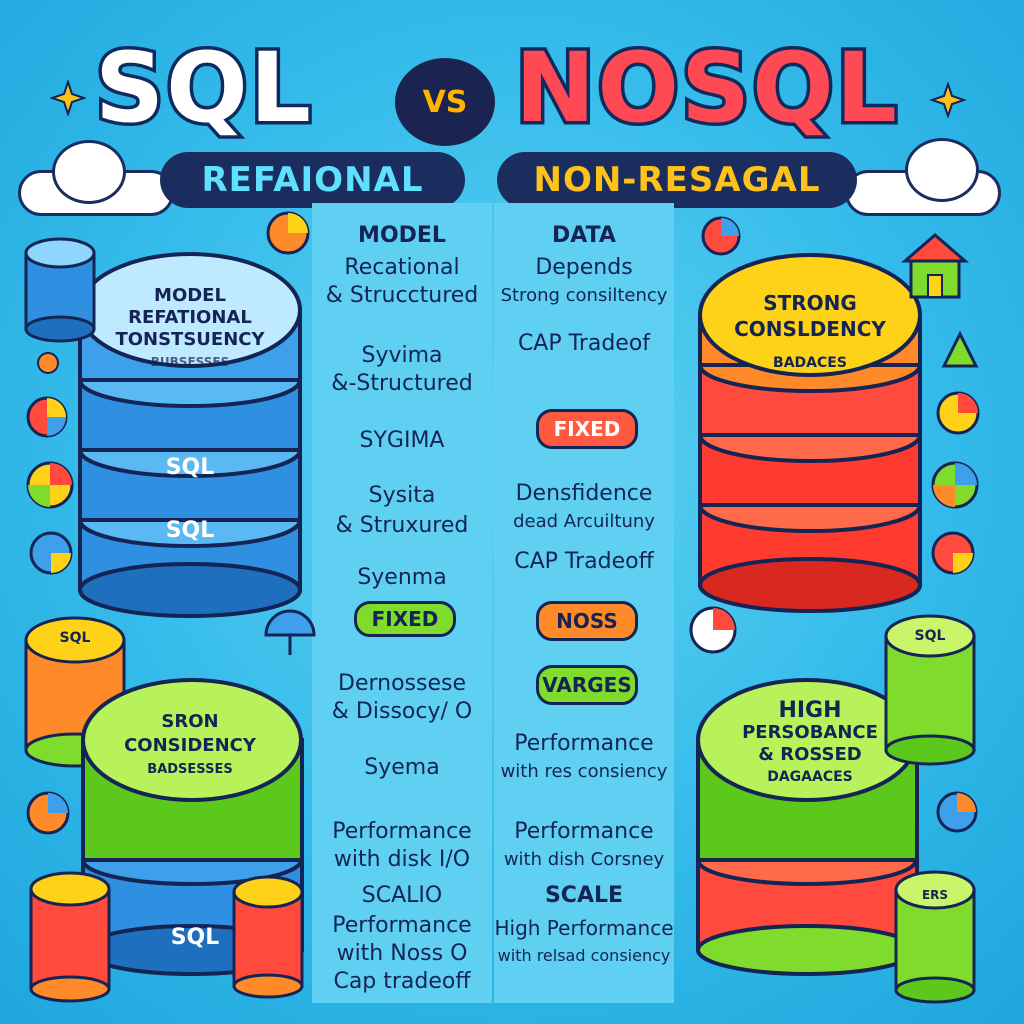  What do you see at coordinates (195, 937) in the screenshot?
I see `sql-bottom-band-label: SQL` at bounding box center [195, 937].